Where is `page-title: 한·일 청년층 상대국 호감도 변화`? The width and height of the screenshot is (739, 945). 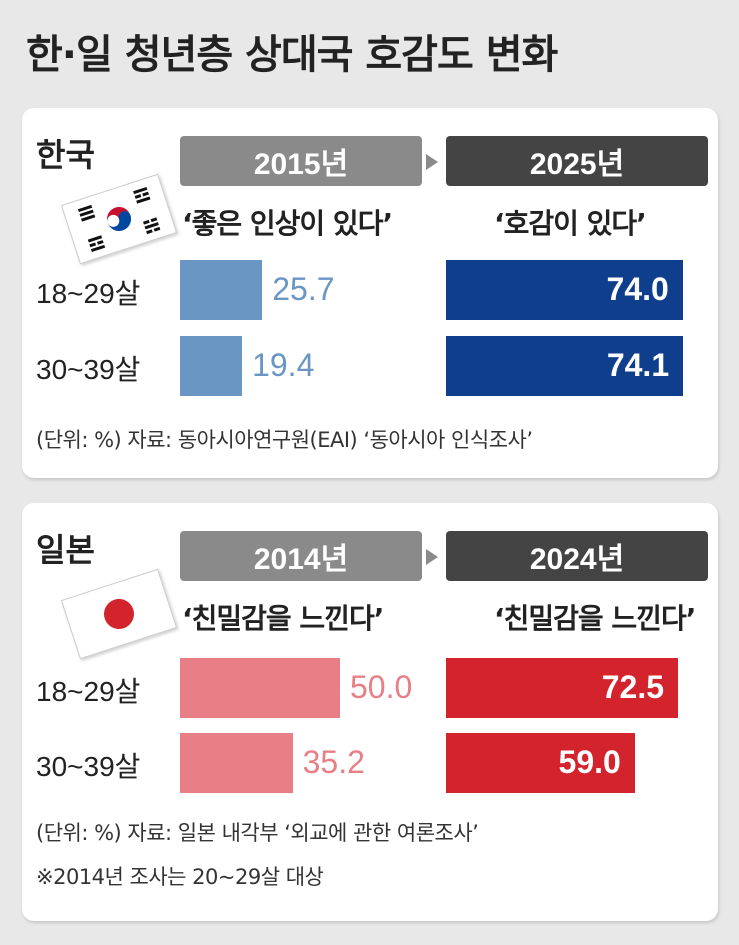 page-title: 한·일 청년층 상대국 호감도 변화 is located at coordinates (292, 55).